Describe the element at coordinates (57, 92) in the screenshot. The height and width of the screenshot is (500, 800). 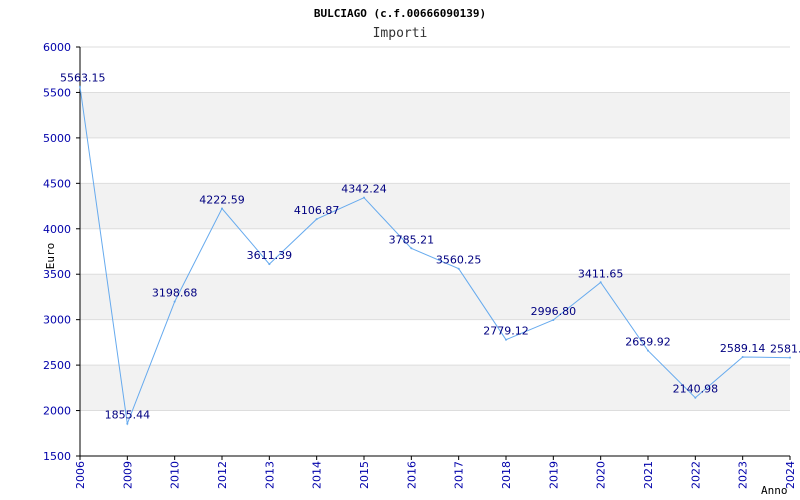
I see `y-tick-label: 5500` at that location.